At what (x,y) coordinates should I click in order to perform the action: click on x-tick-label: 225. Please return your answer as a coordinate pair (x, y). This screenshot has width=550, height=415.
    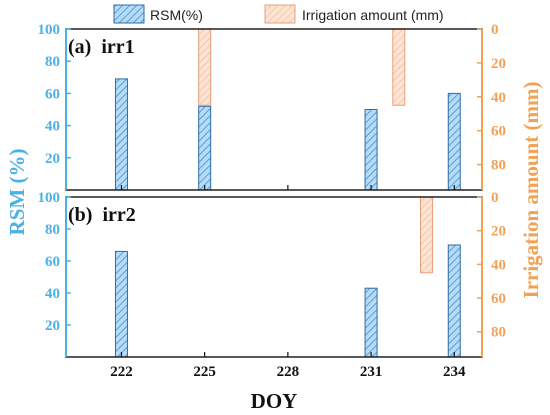
    Looking at the image, I should click on (204, 372).